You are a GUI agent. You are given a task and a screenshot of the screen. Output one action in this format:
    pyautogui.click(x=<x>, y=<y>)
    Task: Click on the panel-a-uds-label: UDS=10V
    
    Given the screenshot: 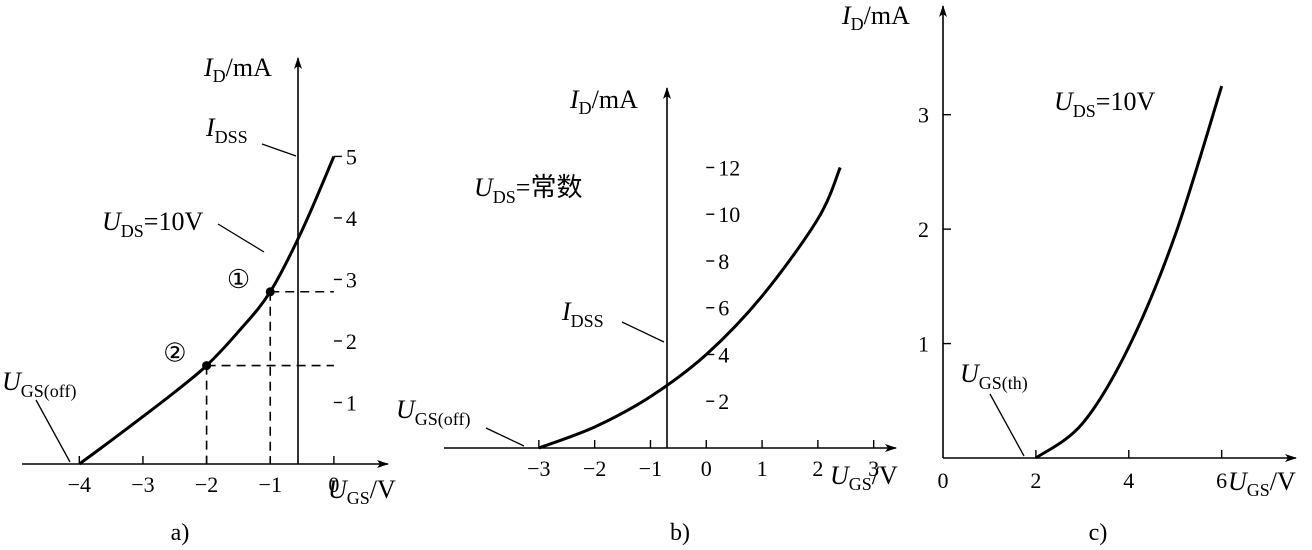 What is the action you would take?
    pyautogui.click(x=152, y=224)
    